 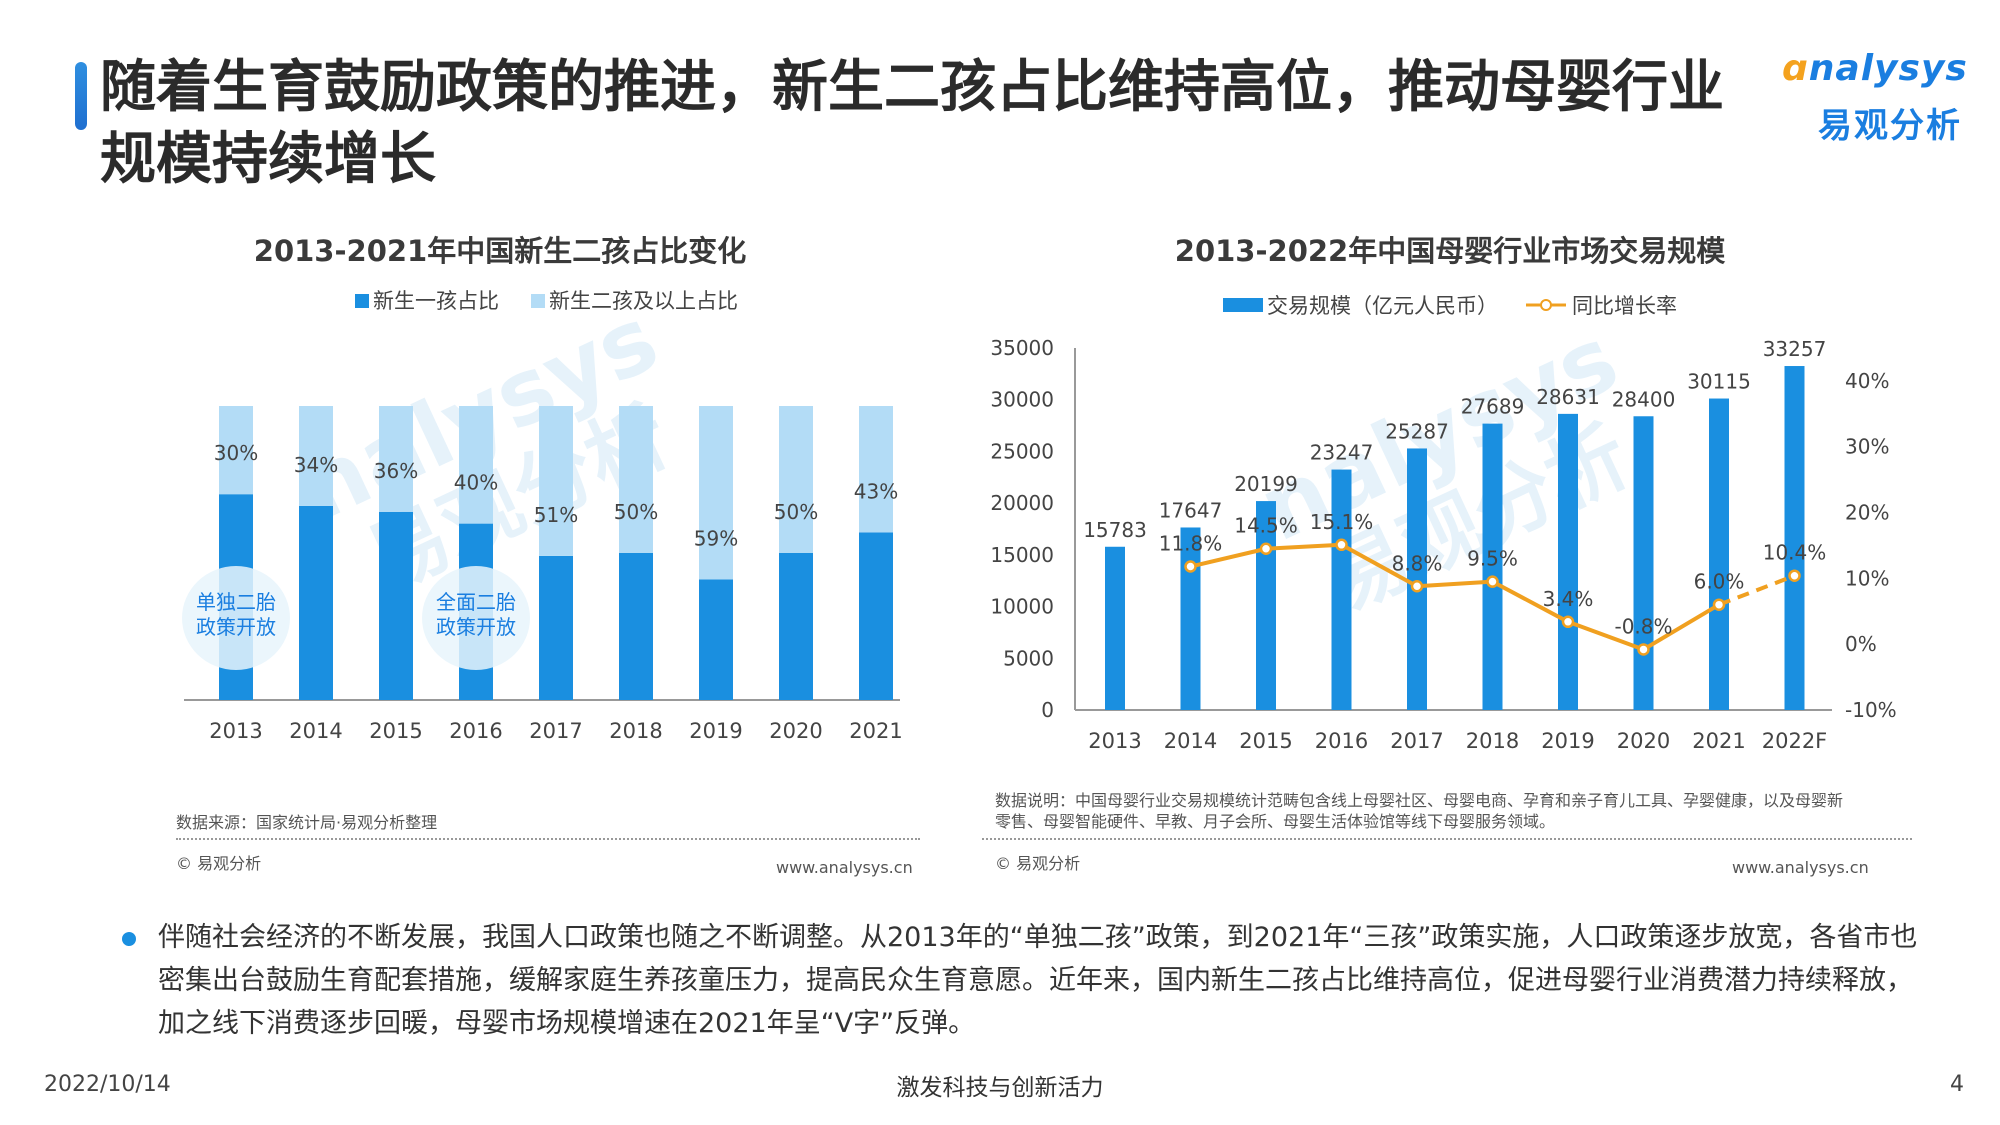 I want to click on y-right-tick-30%: 30%, so click(x=1867, y=447).